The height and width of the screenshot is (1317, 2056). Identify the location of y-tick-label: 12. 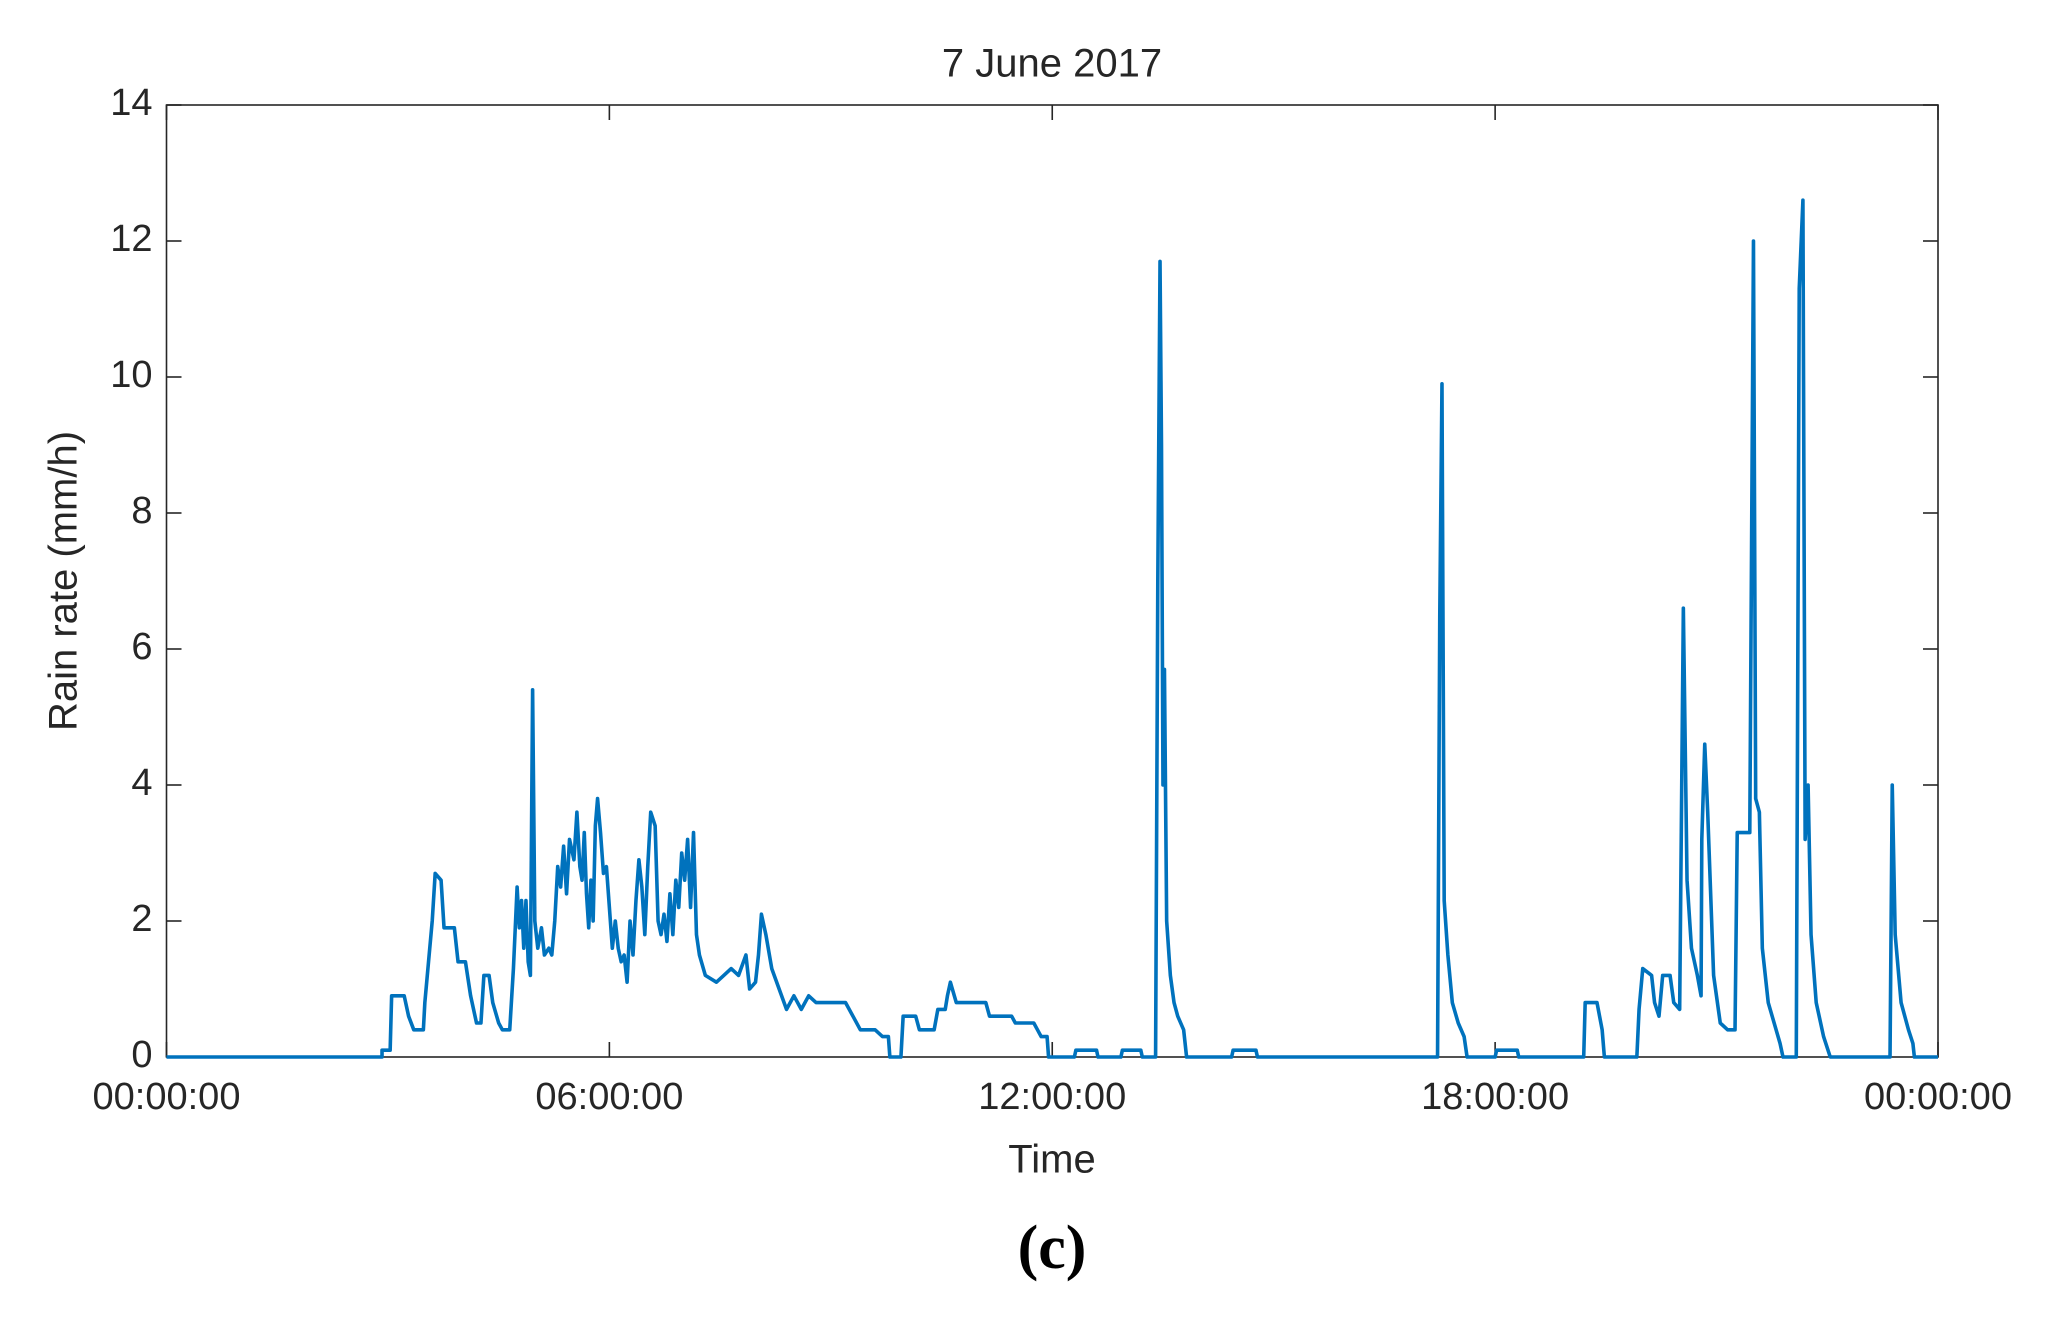
(131, 239).